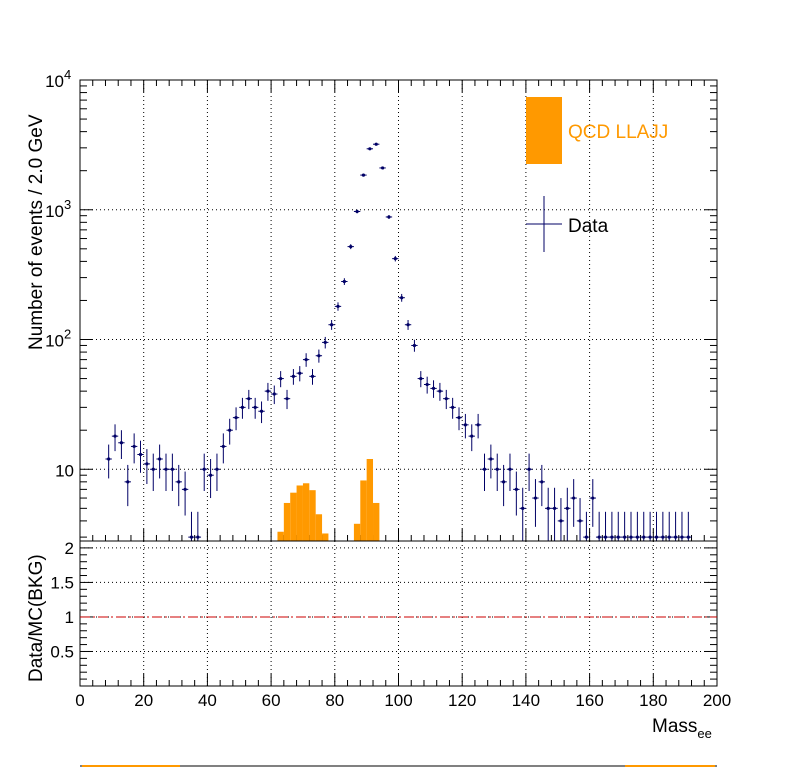 This screenshot has height=773, width=798. I want to click on x-axis-title-subscript: ee, so click(704, 733).